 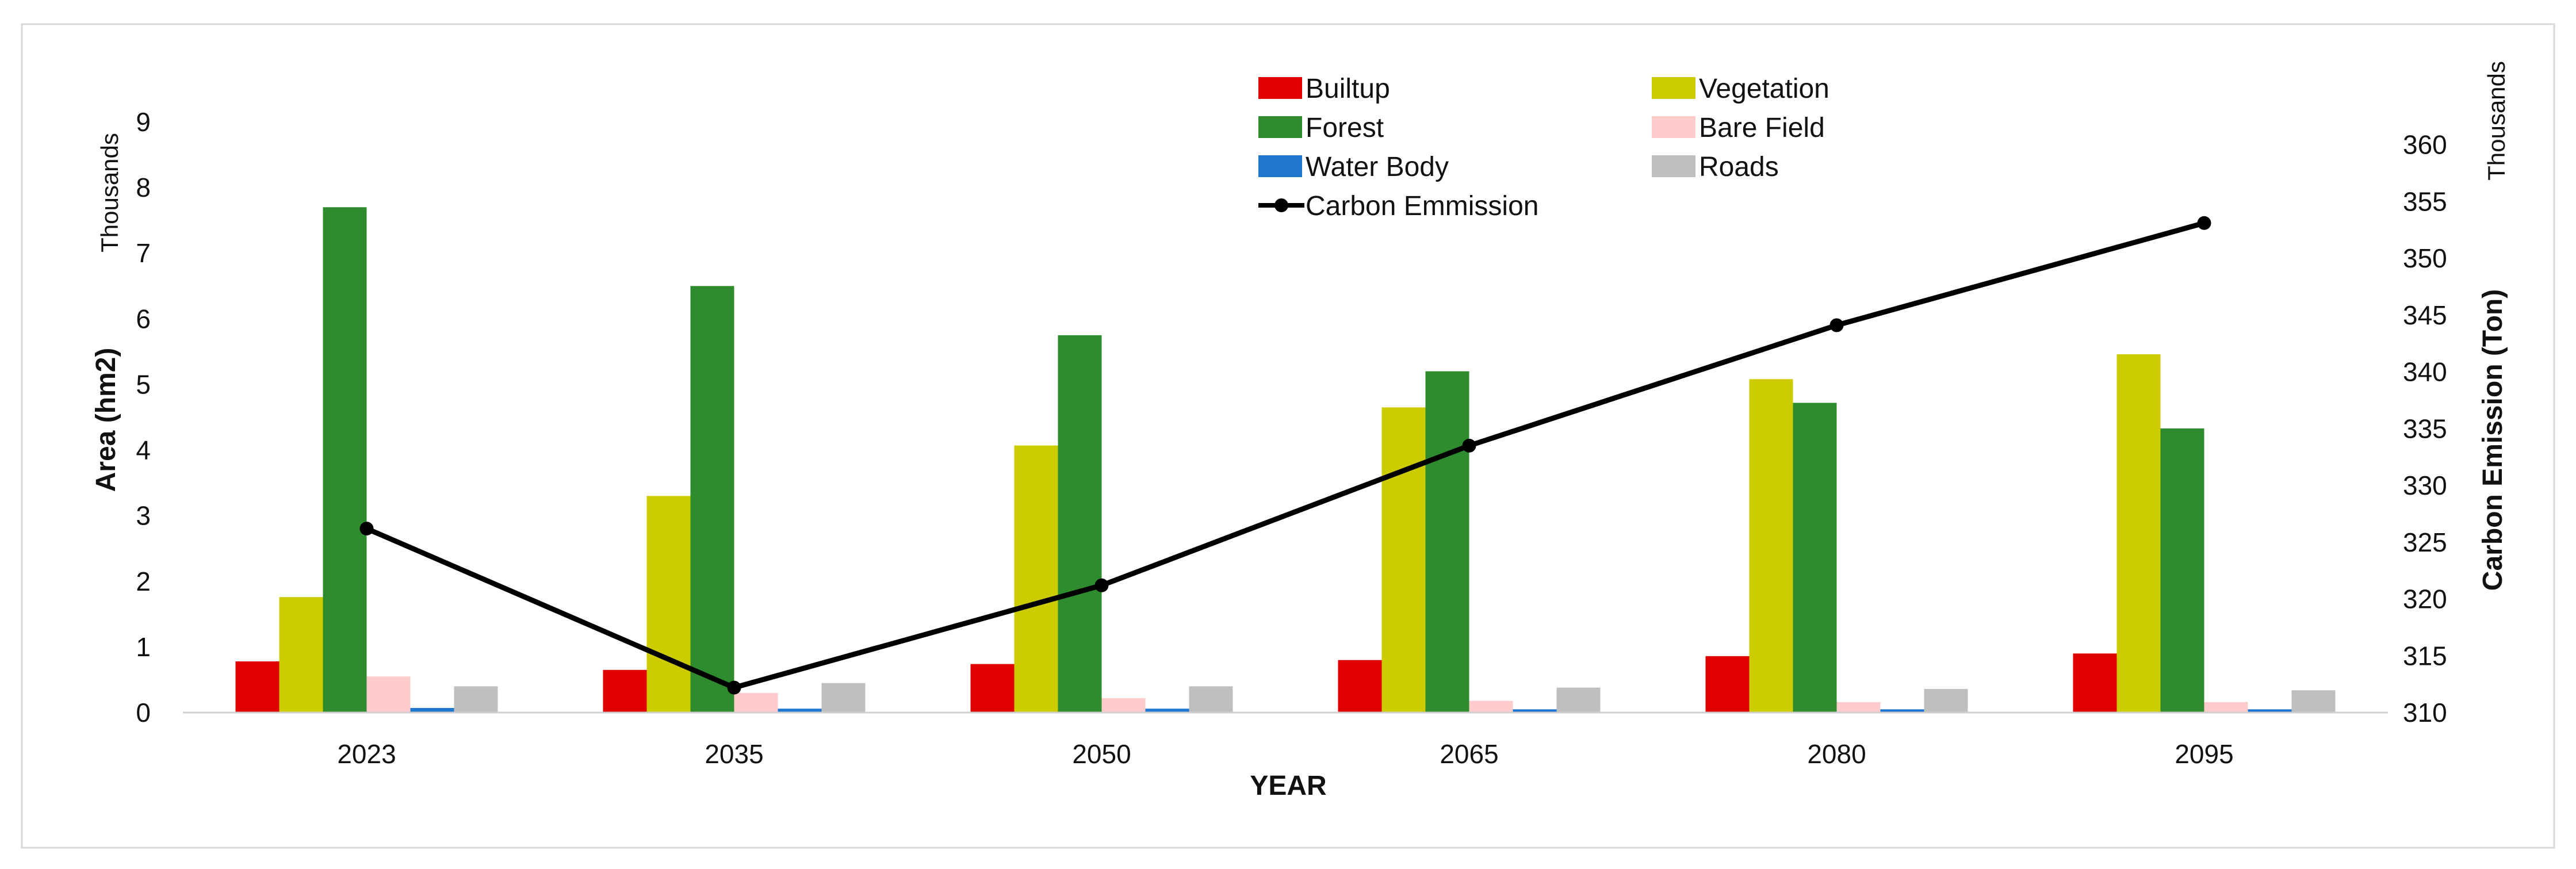 What do you see at coordinates (257, 687) in the screenshot?
I see `bar-builtup-2023` at bounding box center [257, 687].